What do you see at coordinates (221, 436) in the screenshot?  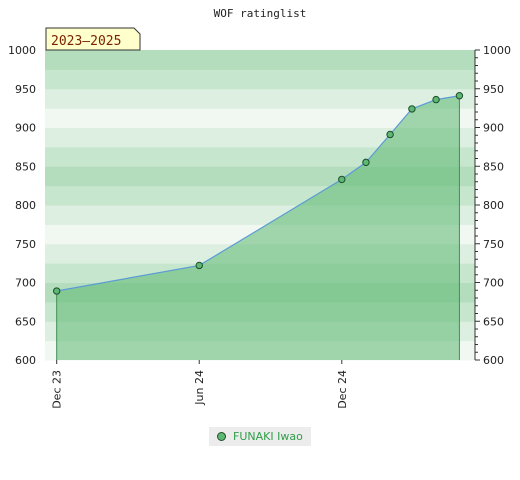 I see `legend-marker-icon` at bounding box center [221, 436].